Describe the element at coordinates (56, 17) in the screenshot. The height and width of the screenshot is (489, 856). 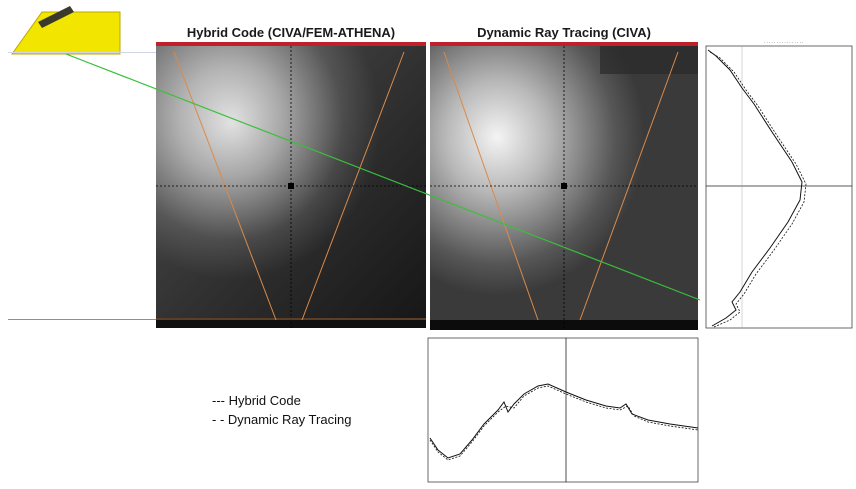
I see `probe-element-icon` at that location.